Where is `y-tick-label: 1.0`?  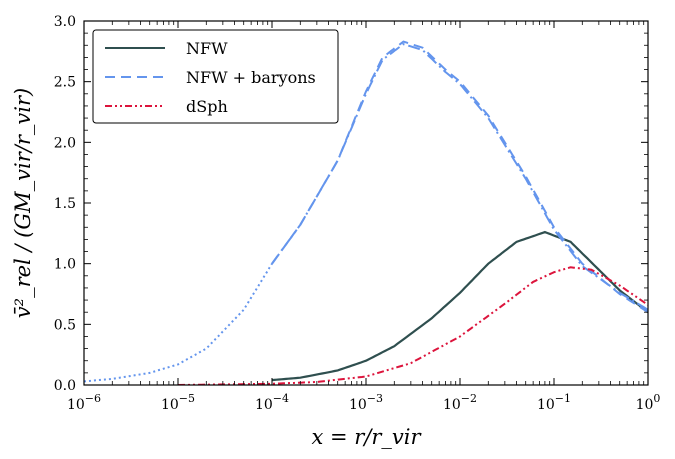 y-tick-label: 1.0 is located at coordinates (65, 265).